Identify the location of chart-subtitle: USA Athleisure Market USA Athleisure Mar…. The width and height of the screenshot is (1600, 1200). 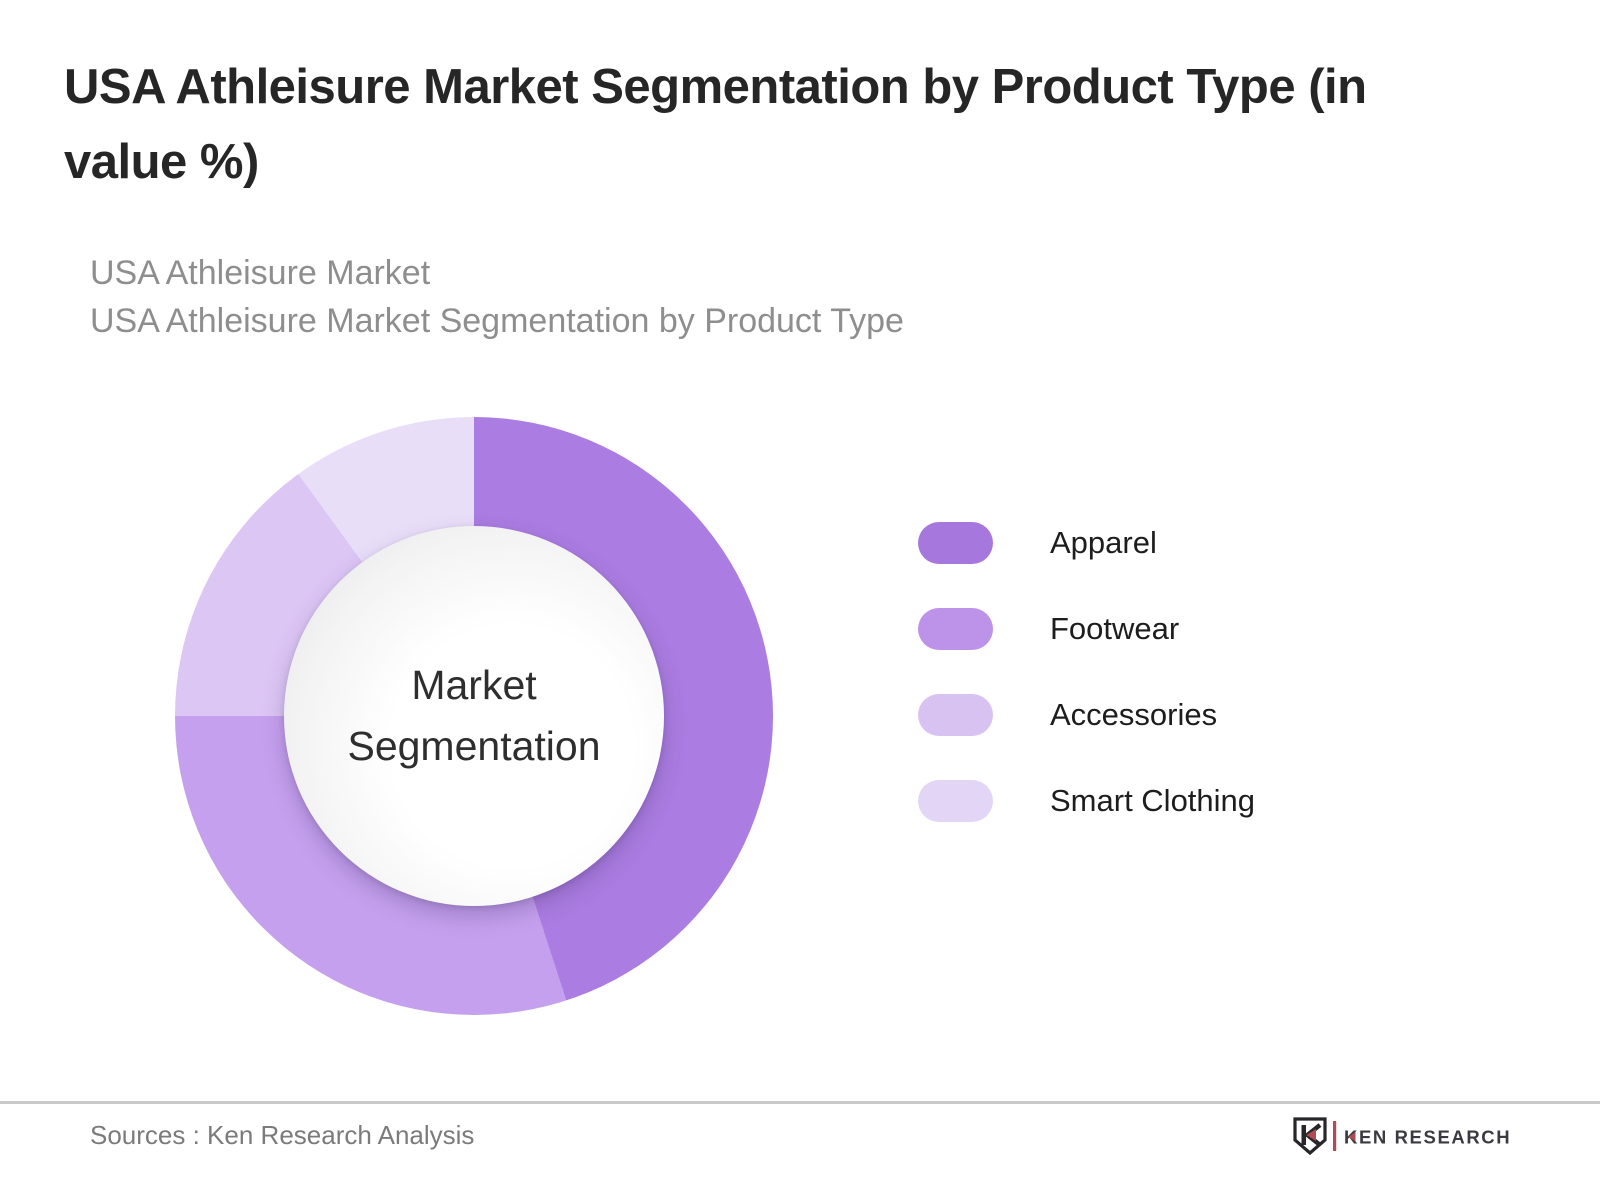
(497, 297).